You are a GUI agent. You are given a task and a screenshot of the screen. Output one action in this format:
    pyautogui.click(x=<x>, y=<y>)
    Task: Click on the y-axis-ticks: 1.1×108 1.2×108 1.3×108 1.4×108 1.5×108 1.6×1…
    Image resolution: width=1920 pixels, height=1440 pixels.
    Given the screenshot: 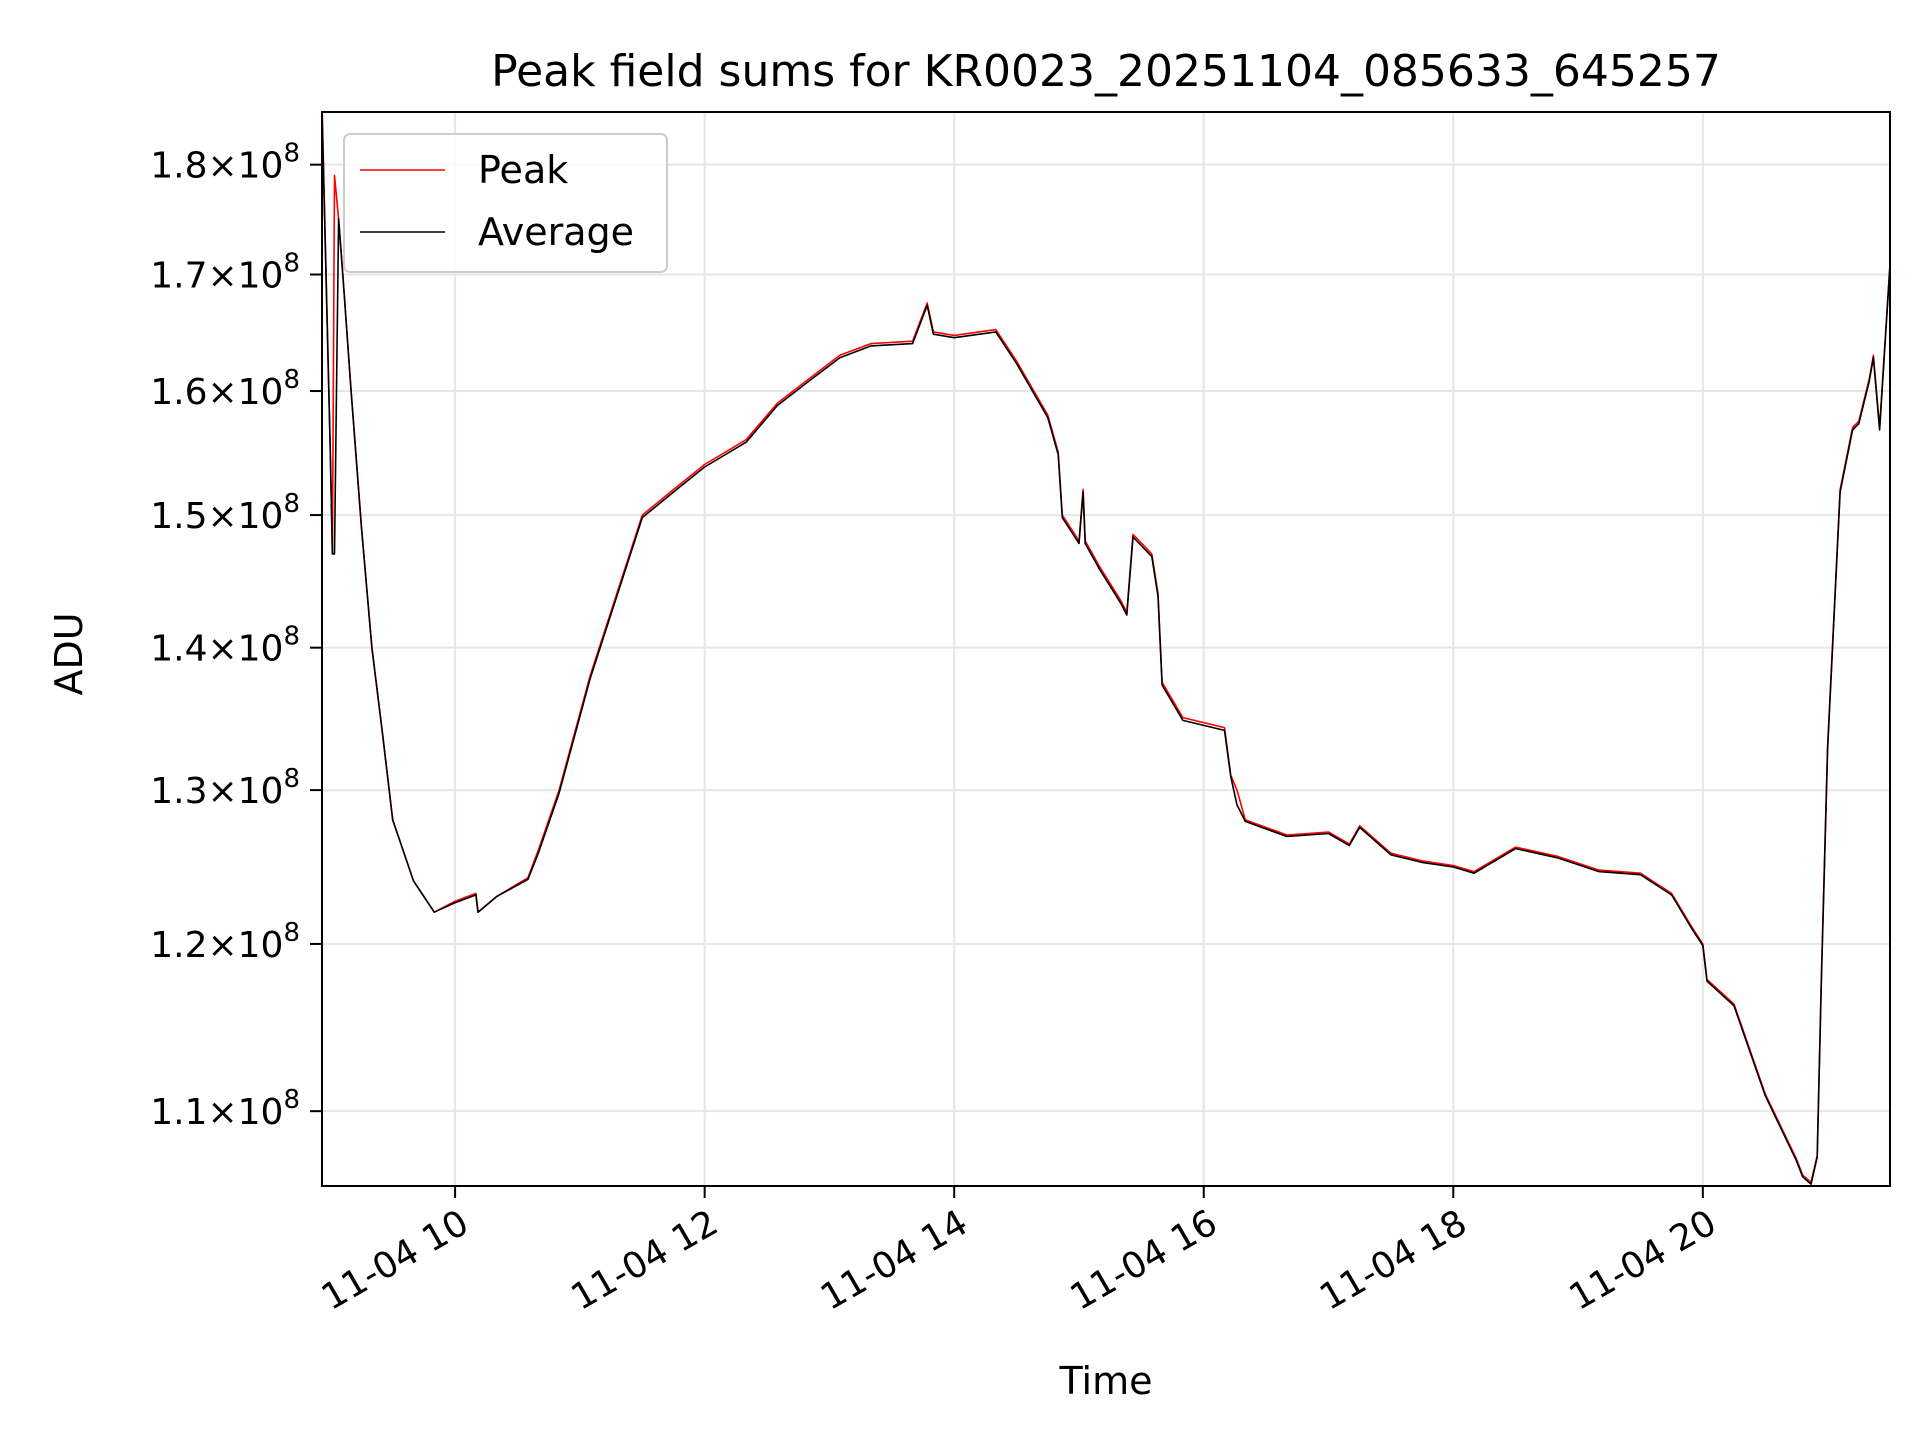 What is the action you would take?
    pyautogui.click(x=236, y=636)
    